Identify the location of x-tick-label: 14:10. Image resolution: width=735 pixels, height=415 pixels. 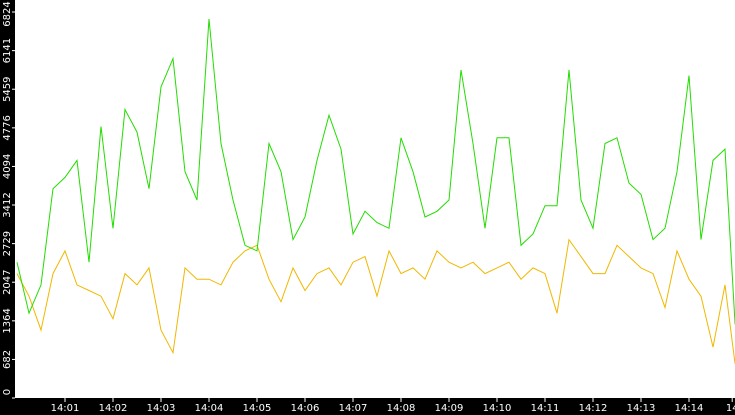
(497, 408).